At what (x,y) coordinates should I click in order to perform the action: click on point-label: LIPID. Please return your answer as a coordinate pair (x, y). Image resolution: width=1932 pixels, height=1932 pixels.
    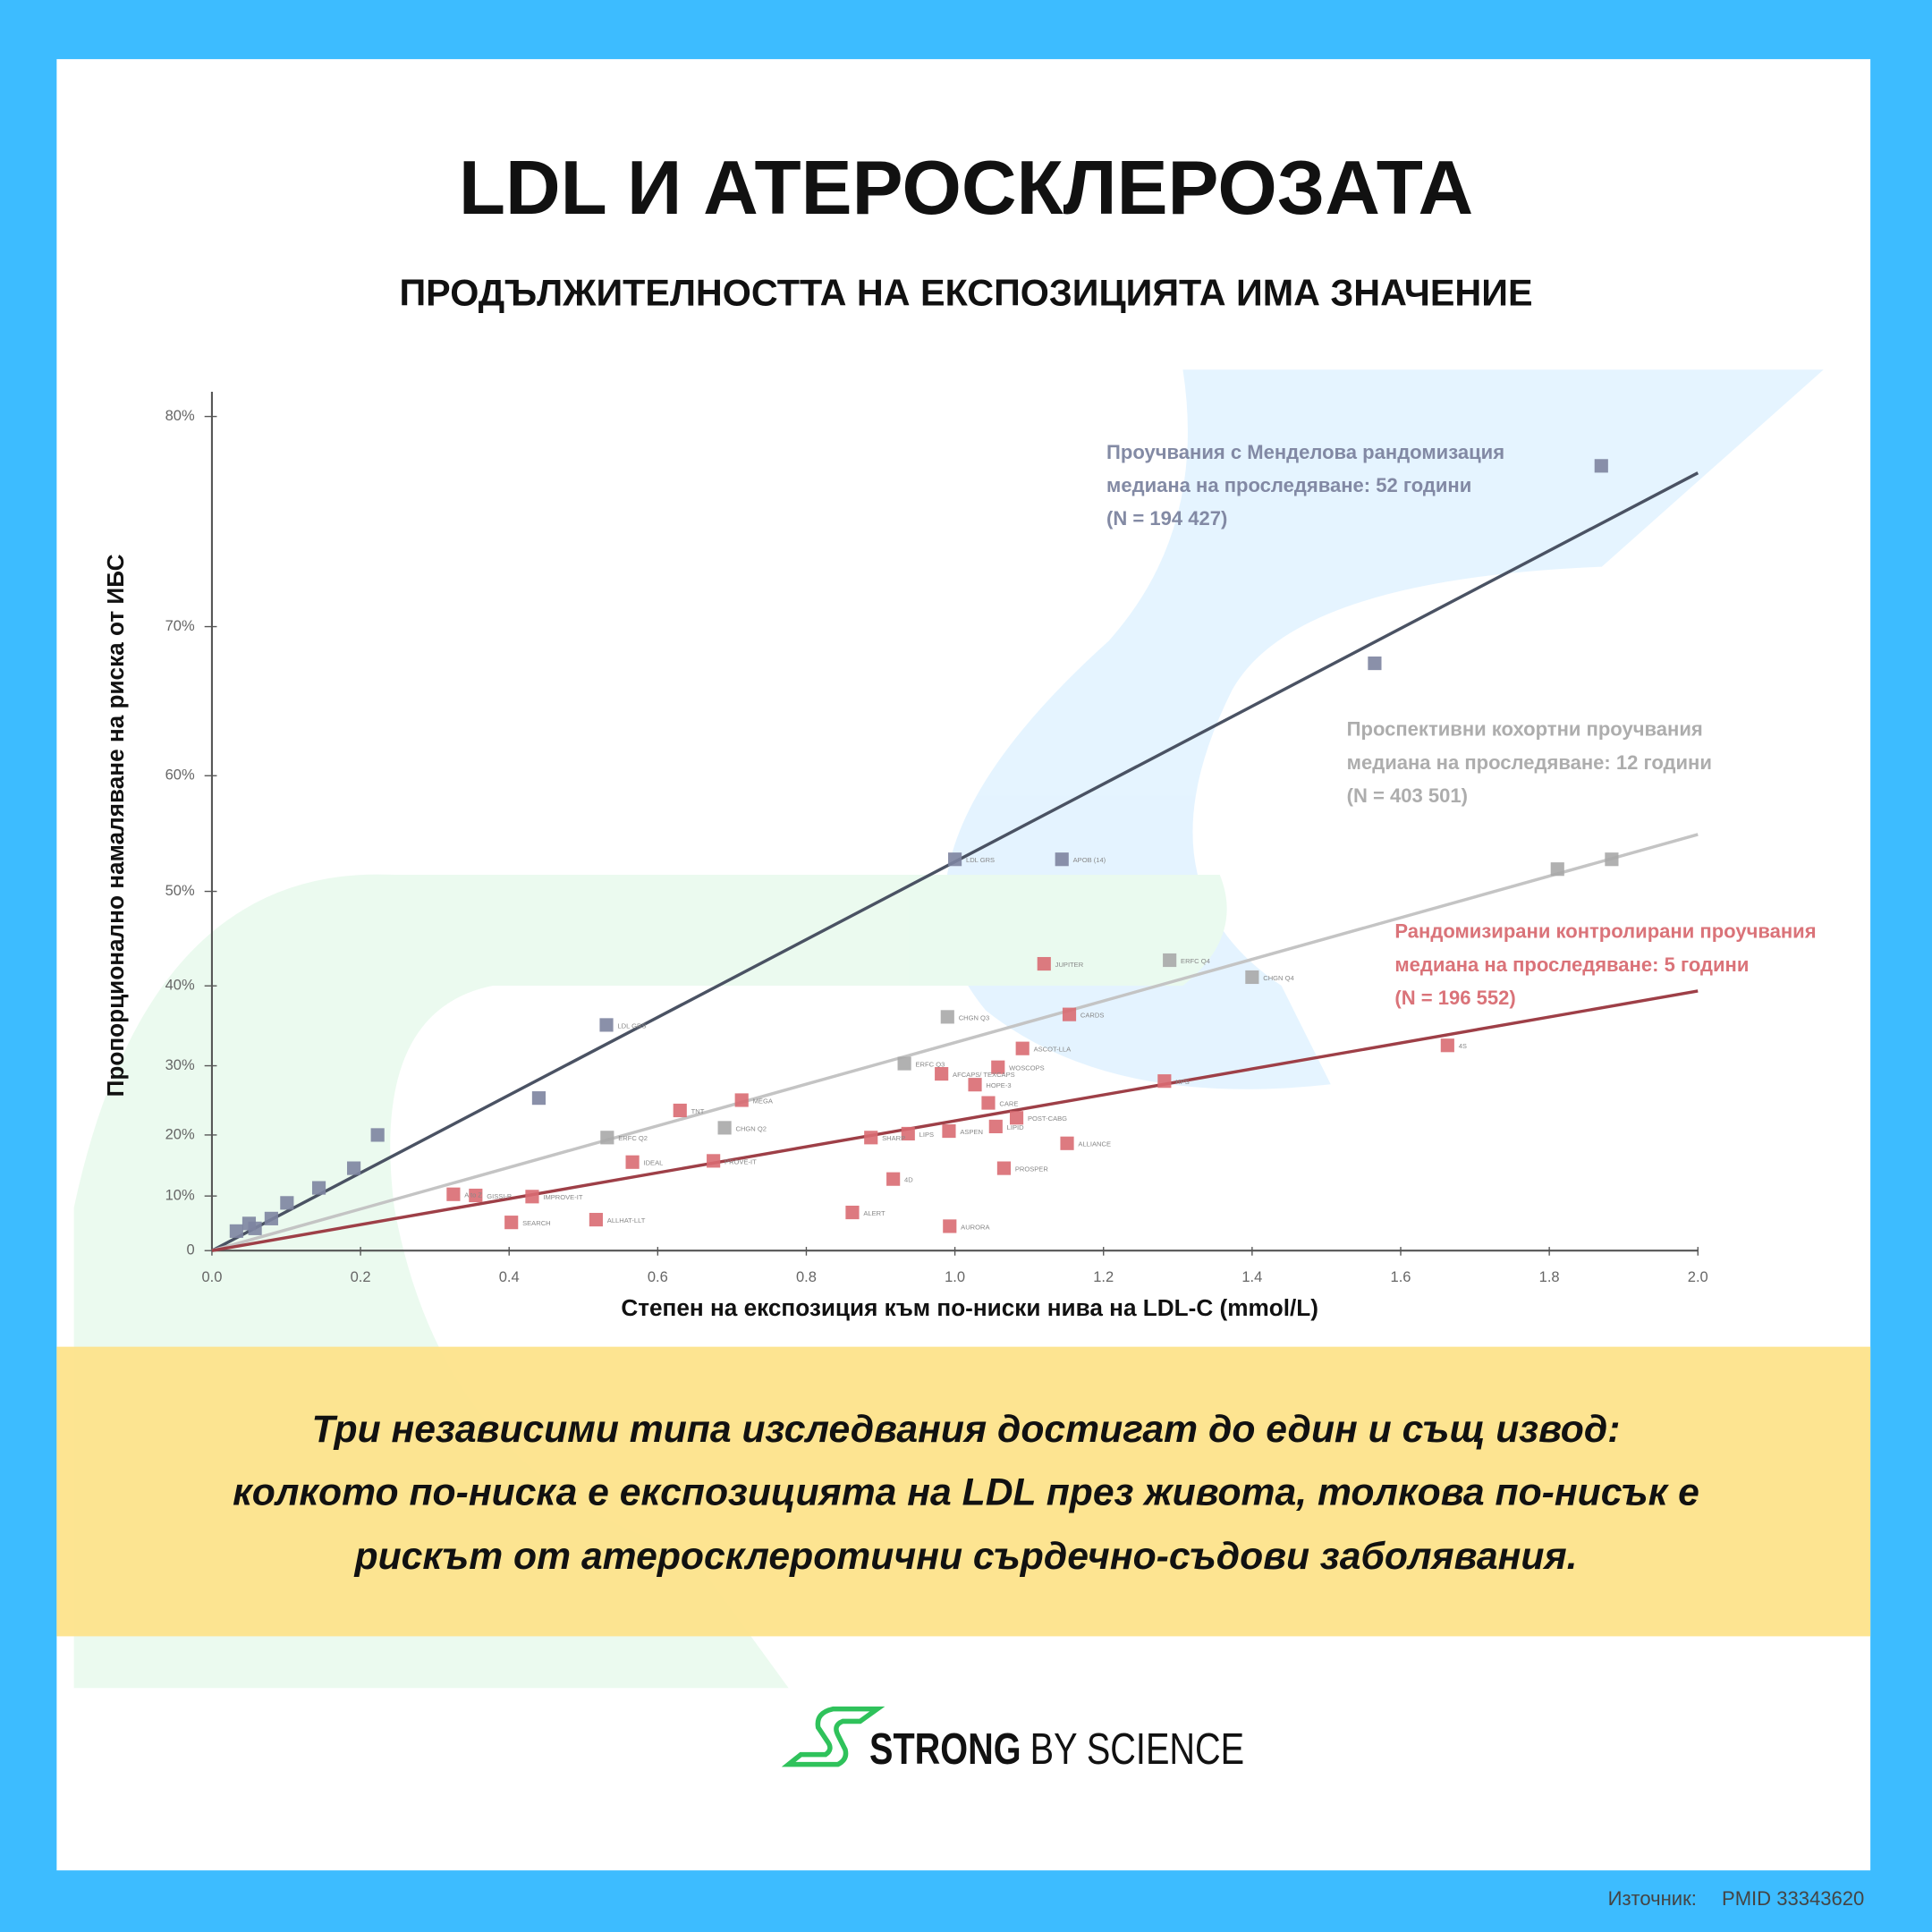
    Looking at the image, I should click on (1015, 1127).